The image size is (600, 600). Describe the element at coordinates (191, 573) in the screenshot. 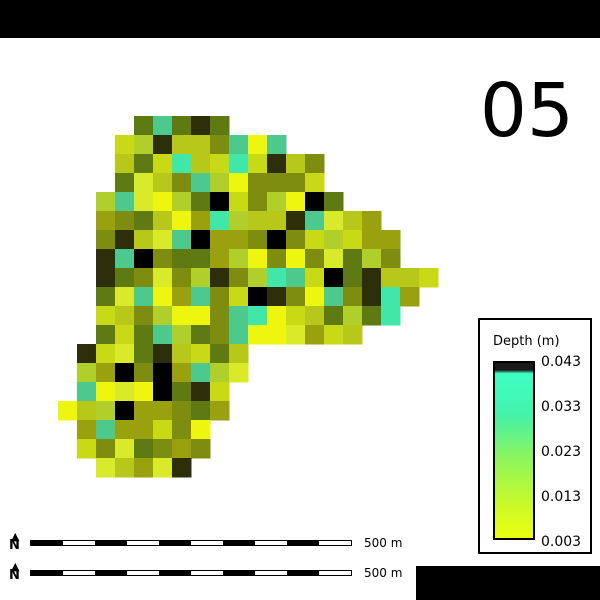

I see `scale-track` at that location.